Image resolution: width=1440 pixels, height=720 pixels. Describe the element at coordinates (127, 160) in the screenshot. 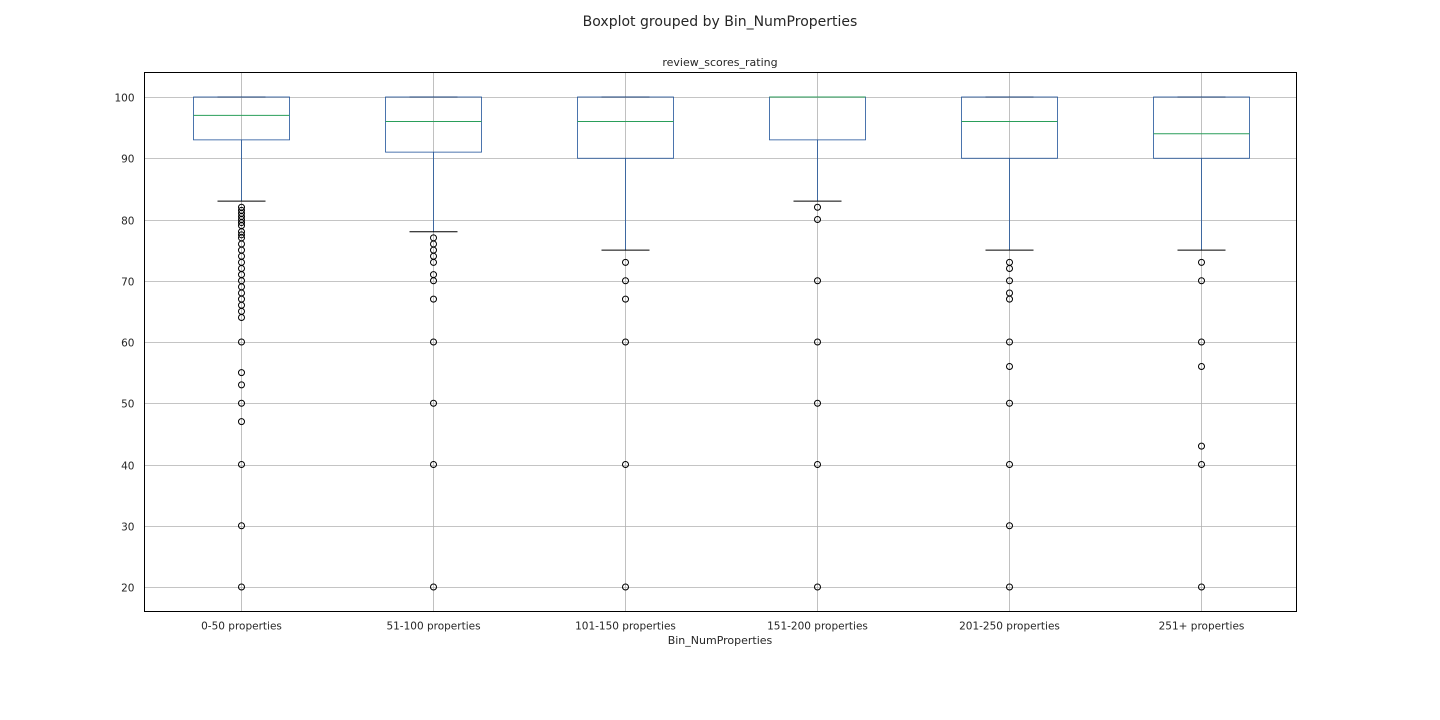

I see `y-tick-label: 90` at that location.